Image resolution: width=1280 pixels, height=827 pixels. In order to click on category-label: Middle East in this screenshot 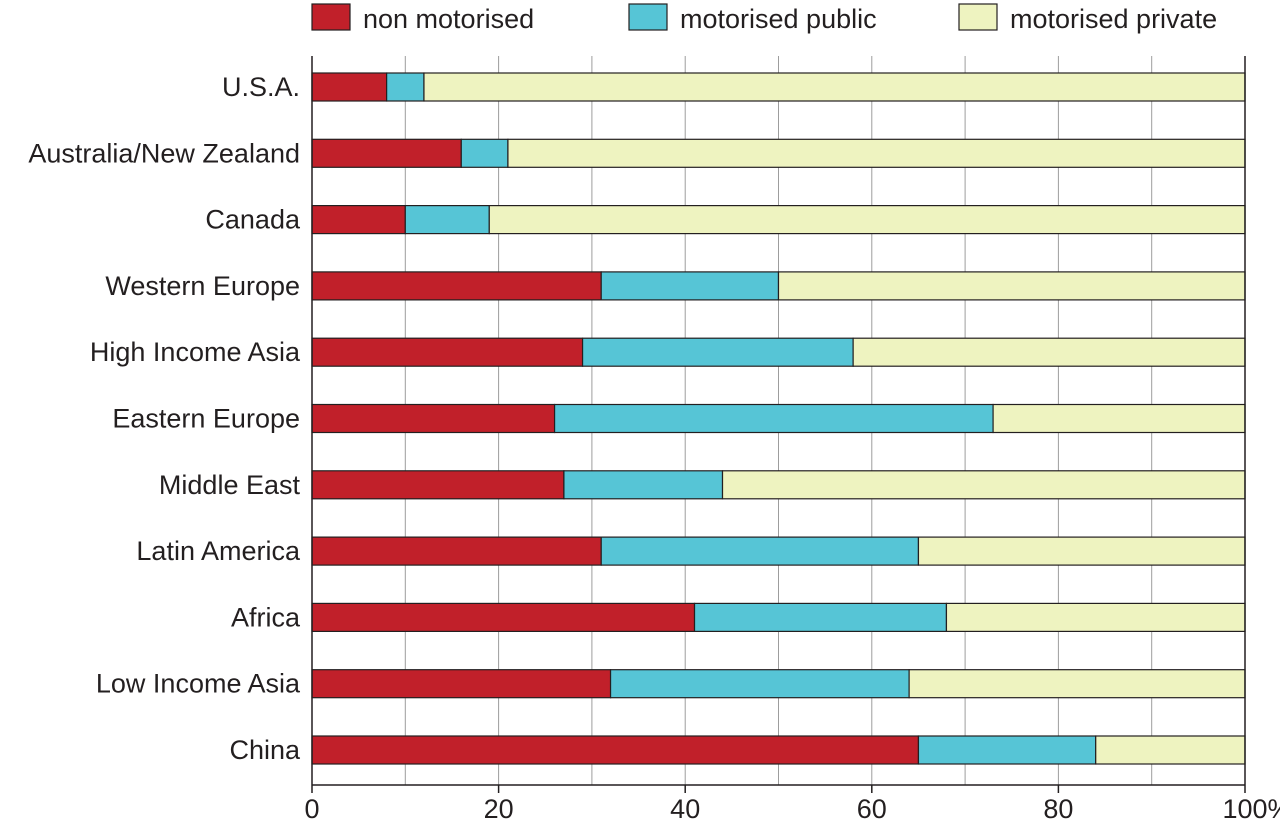, I will do `click(230, 485)`.